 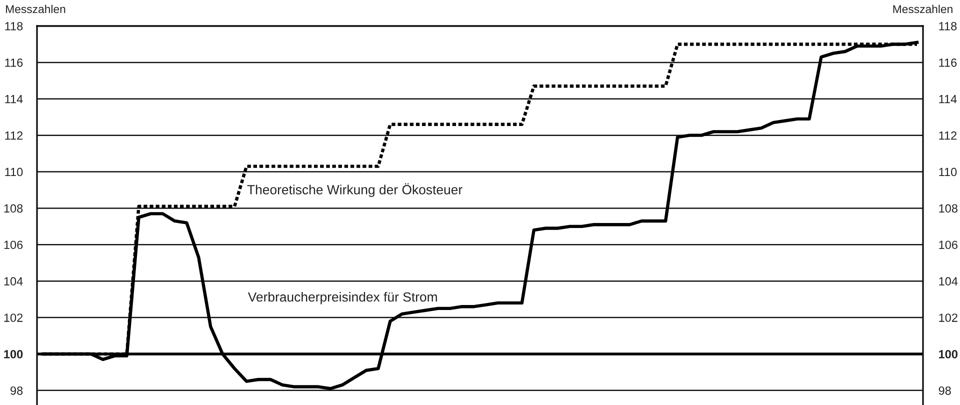 I want to click on y2-tick-label: 114, so click(x=948, y=99).